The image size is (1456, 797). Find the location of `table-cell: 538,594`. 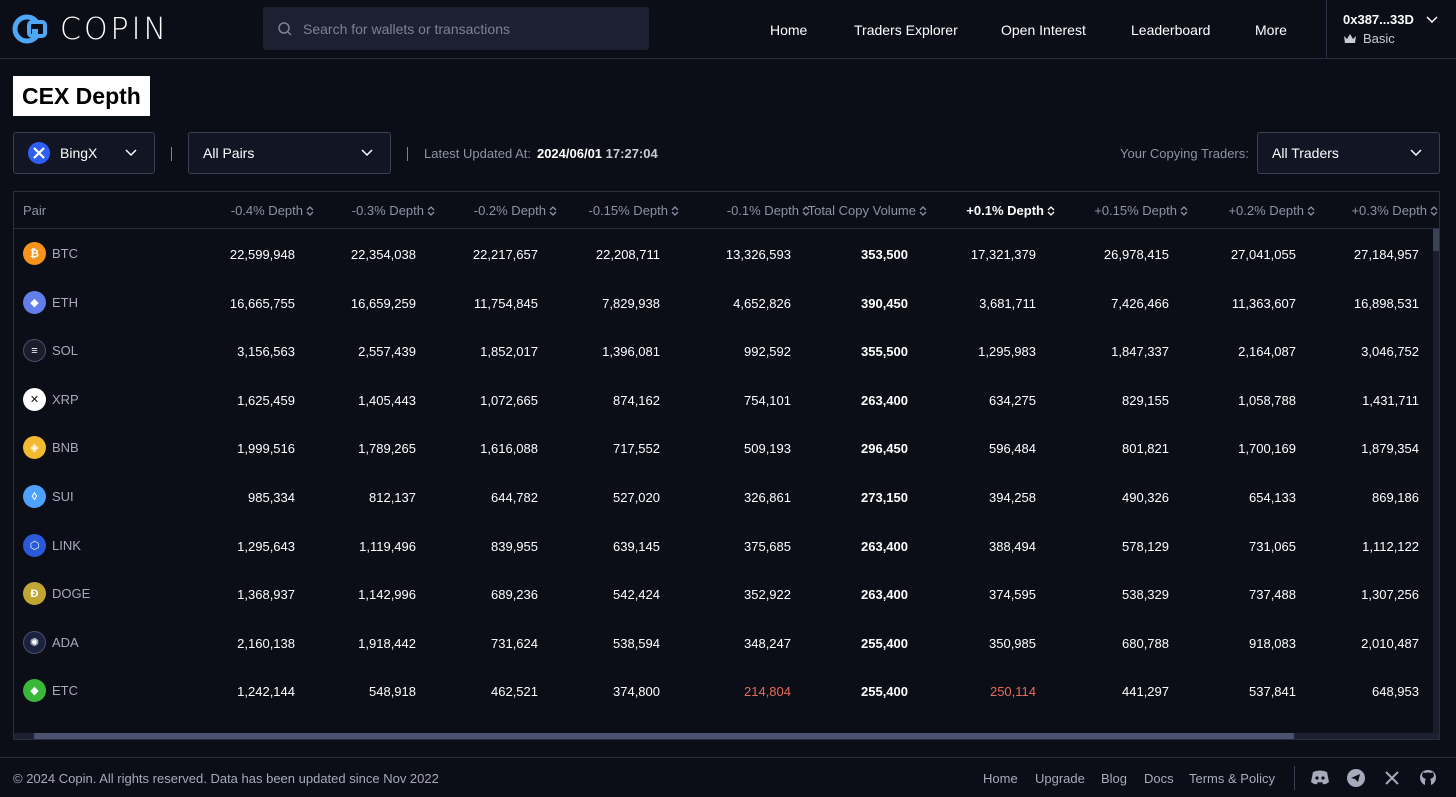

table-cell: 538,594 is located at coordinates (636, 643).